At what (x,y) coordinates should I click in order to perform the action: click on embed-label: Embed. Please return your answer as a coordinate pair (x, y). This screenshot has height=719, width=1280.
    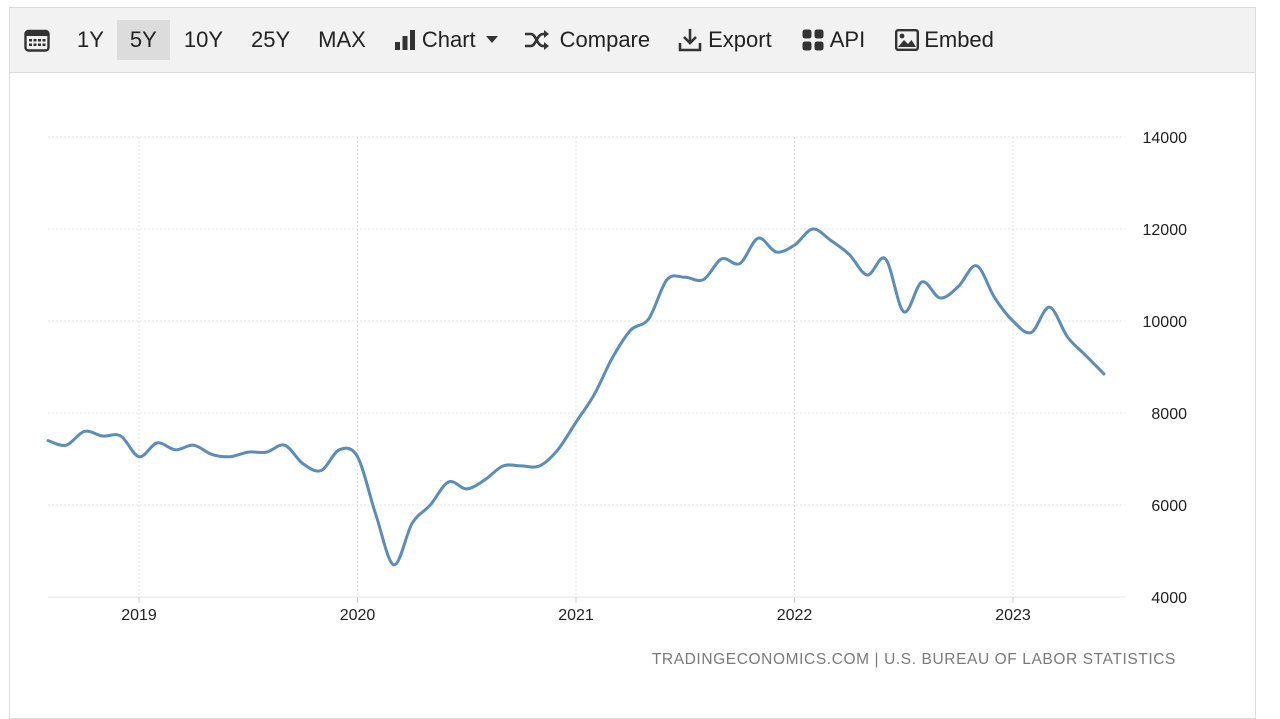
    Looking at the image, I should click on (959, 39).